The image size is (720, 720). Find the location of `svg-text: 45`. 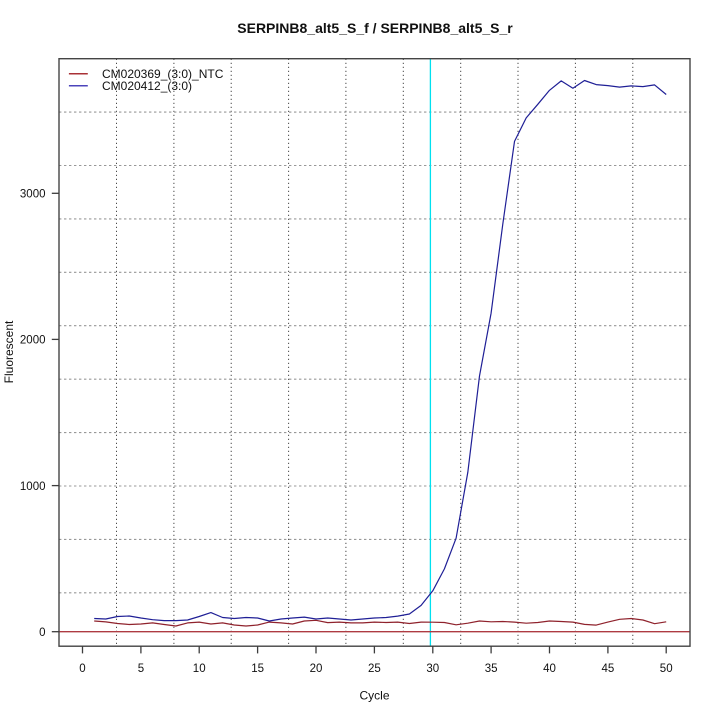

svg-text: 45 is located at coordinates (608, 669).